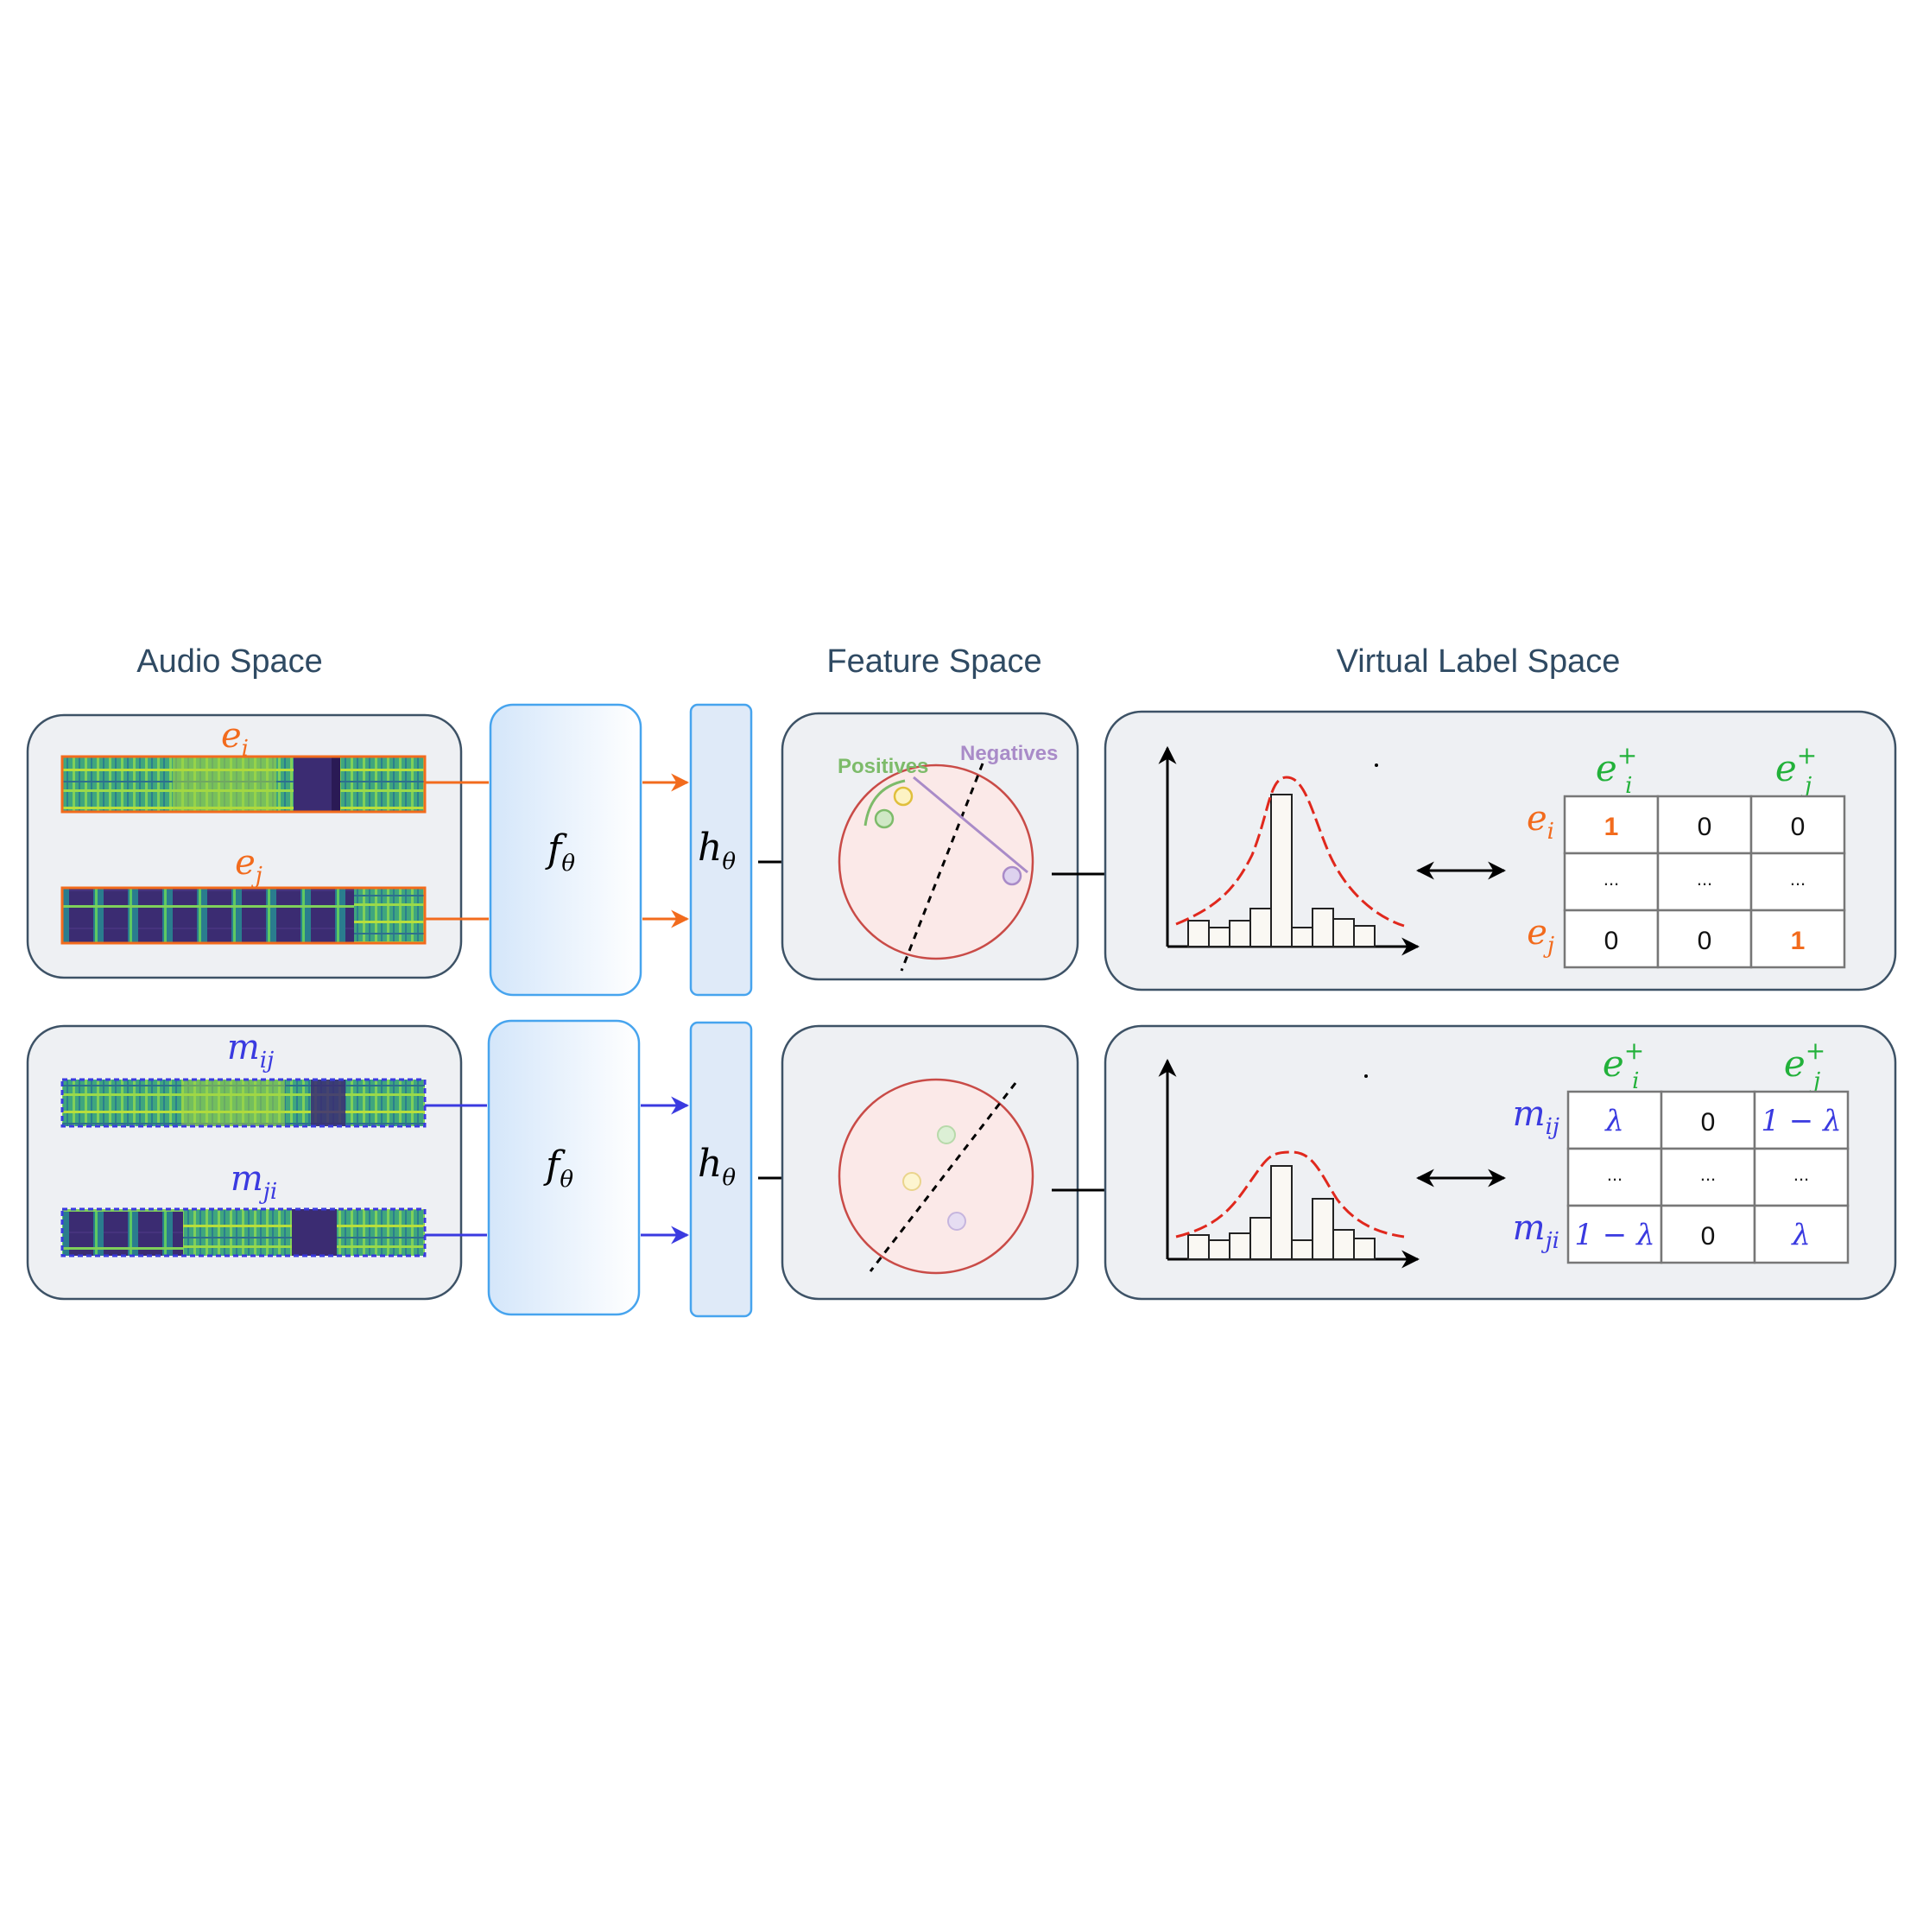 This screenshot has width=1923, height=1932. Describe the element at coordinates (243, 1232) in the screenshot. I see `spectrogram-m-ji` at that location.